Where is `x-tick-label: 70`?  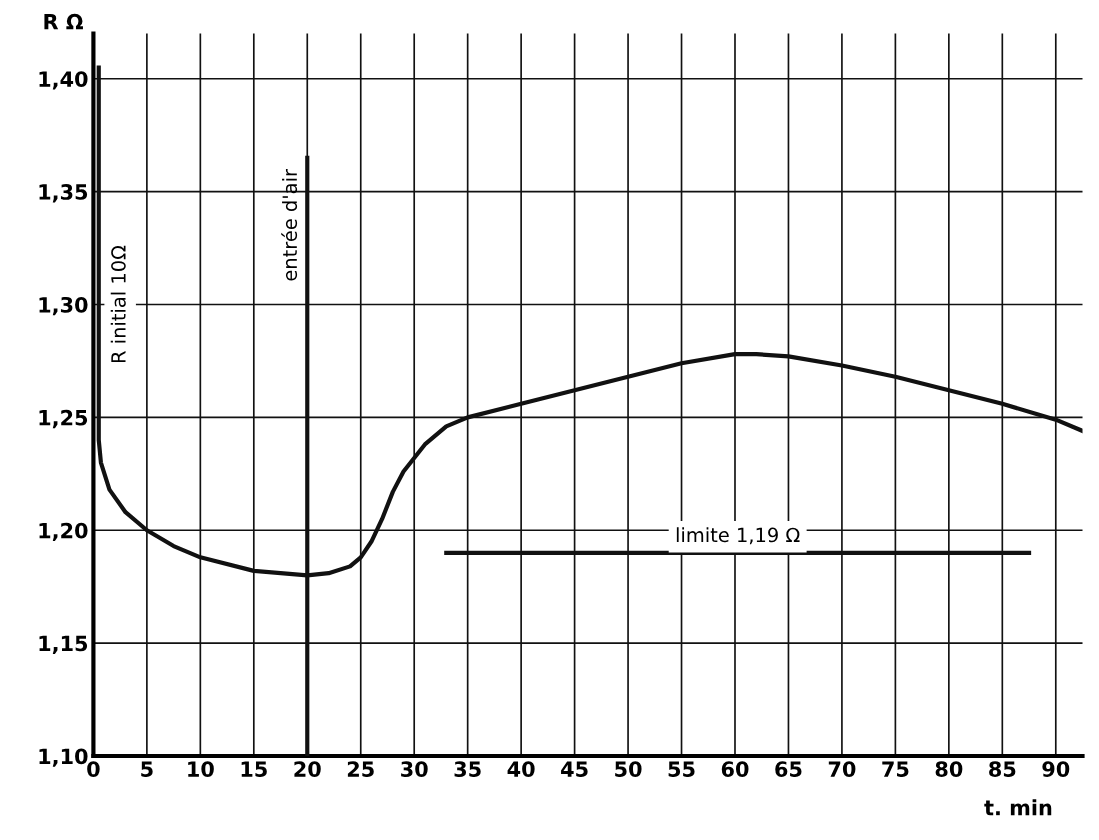
x-tick-label: 70 is located at coordinates (842, 769).